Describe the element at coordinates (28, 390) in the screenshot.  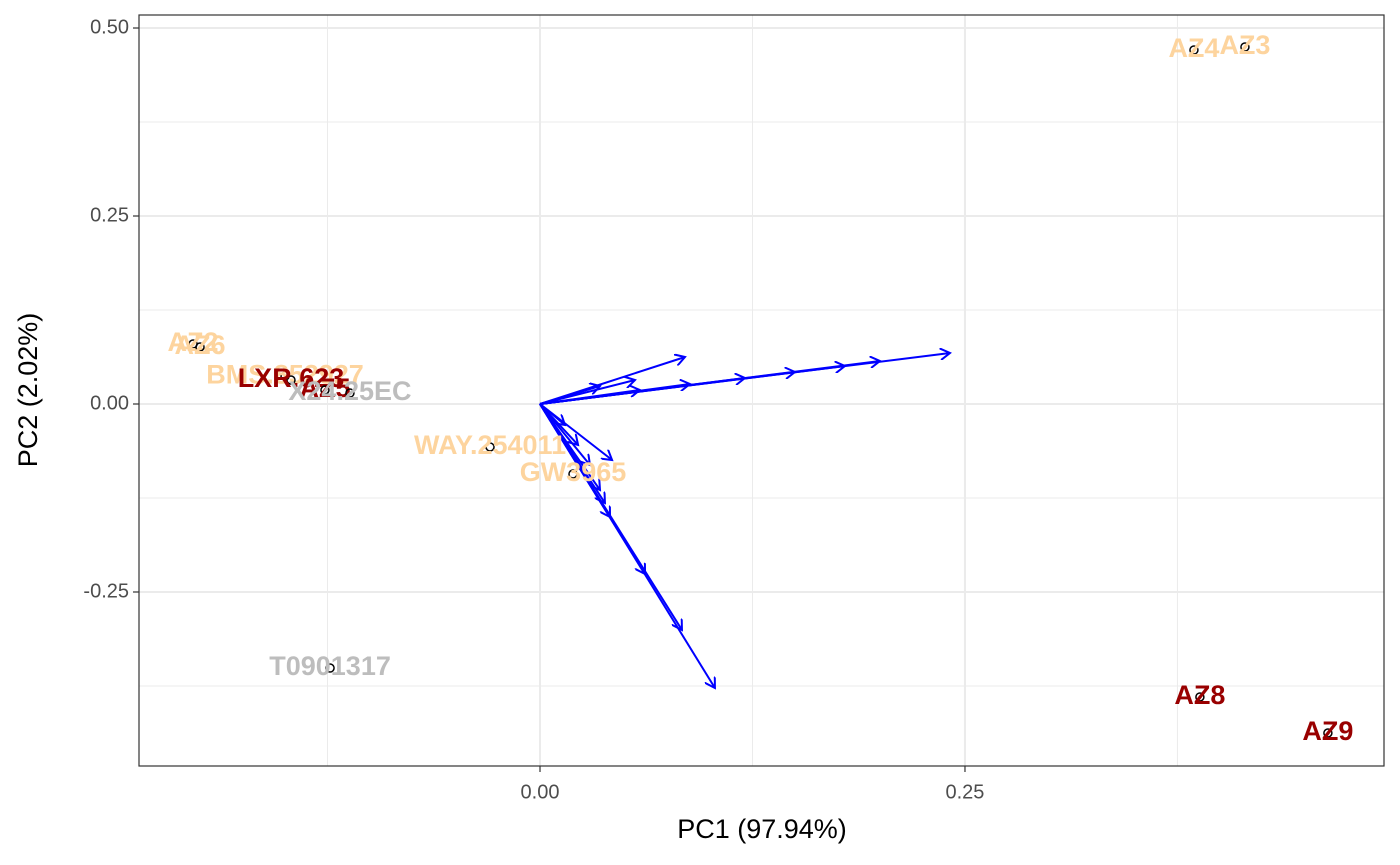
I see `y-axis-title: PC2 (2.02%)` at that location.